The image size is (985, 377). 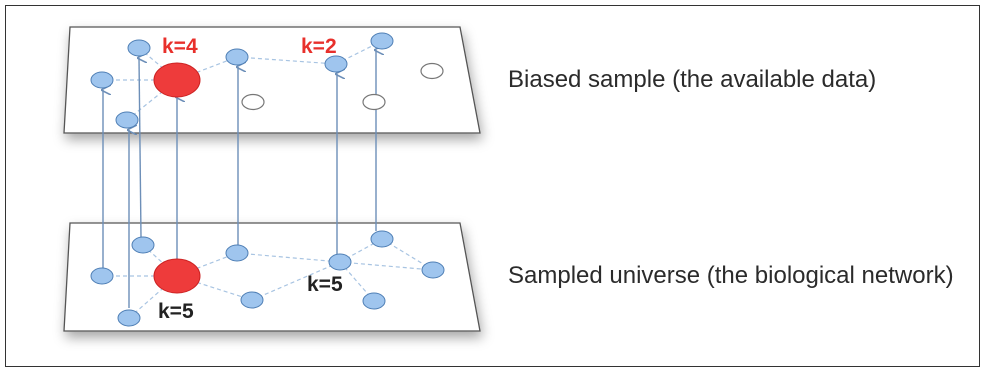 I want to click on degree-label-bottom-hub: k=5, so click(x=176, y=311).